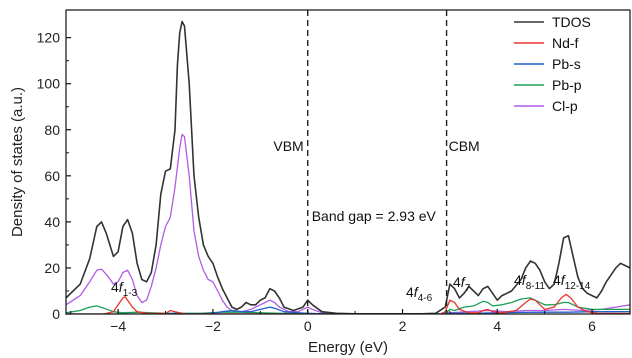 The height and width of the screenshot is (358, 632). Describe the element at coordinates (308, 326) in the screenshot. I see `x-tick-label: 0` at that location.